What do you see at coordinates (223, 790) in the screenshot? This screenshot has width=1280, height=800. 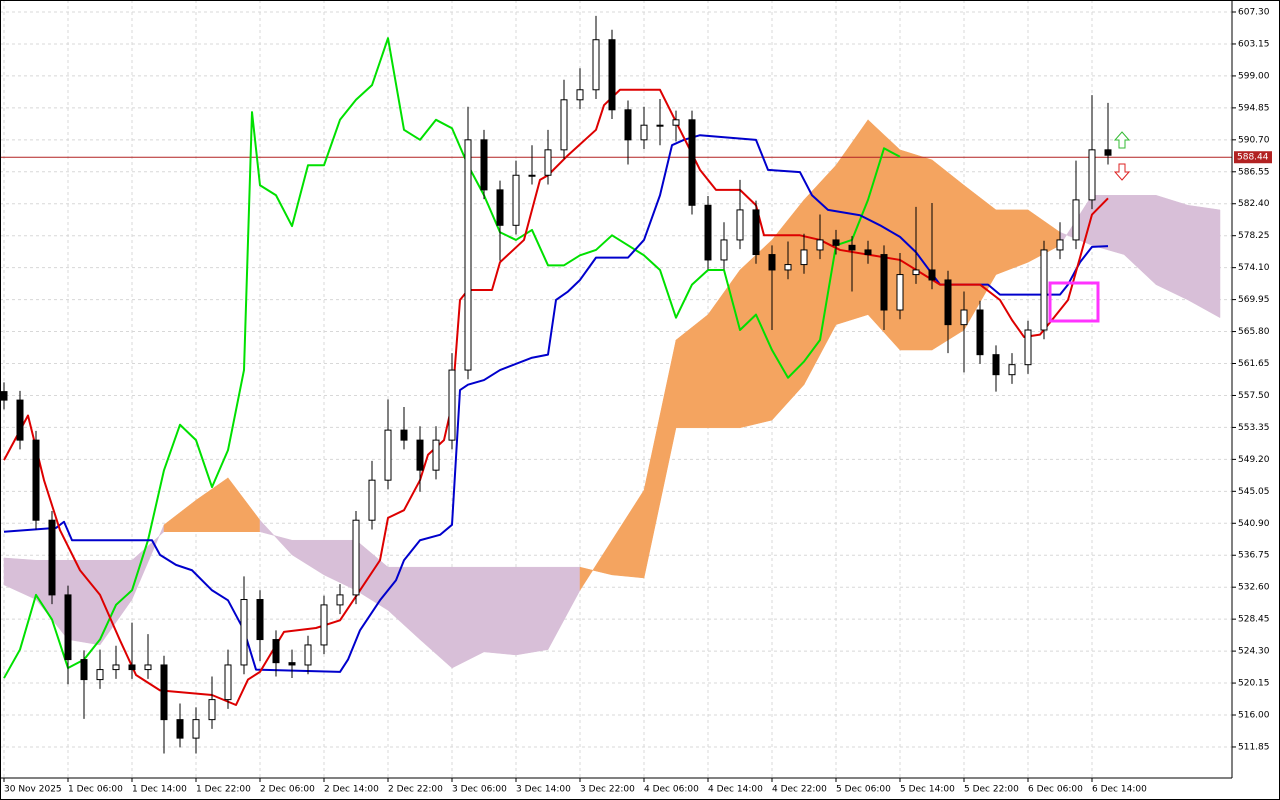 I see `x-tick-label: 1 Dec 22:00` at bounding box center [223, 790].